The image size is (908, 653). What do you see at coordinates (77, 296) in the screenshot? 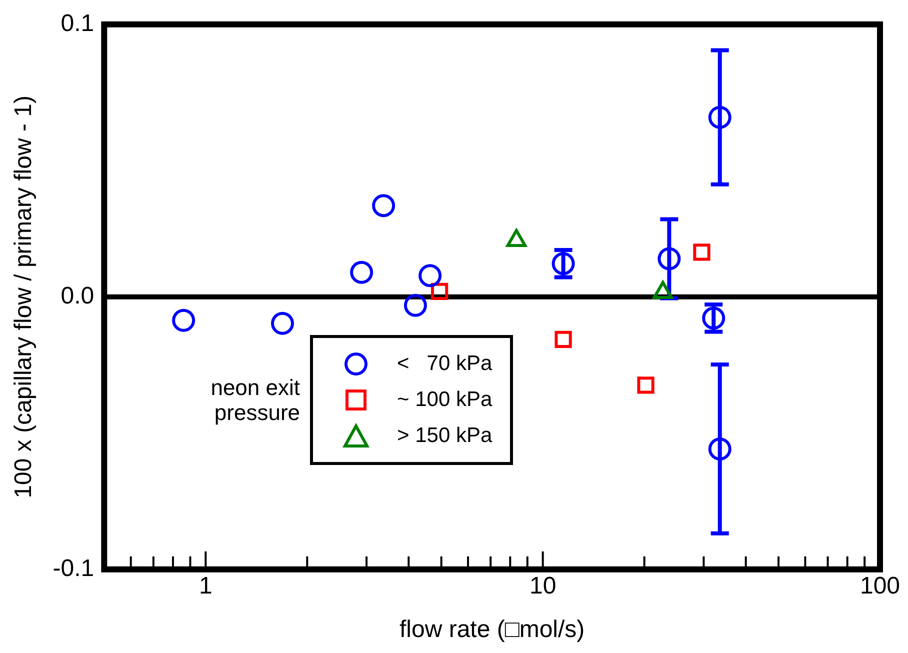
I see `y-tick-label: 0.0` at bounding box center [77, 296].